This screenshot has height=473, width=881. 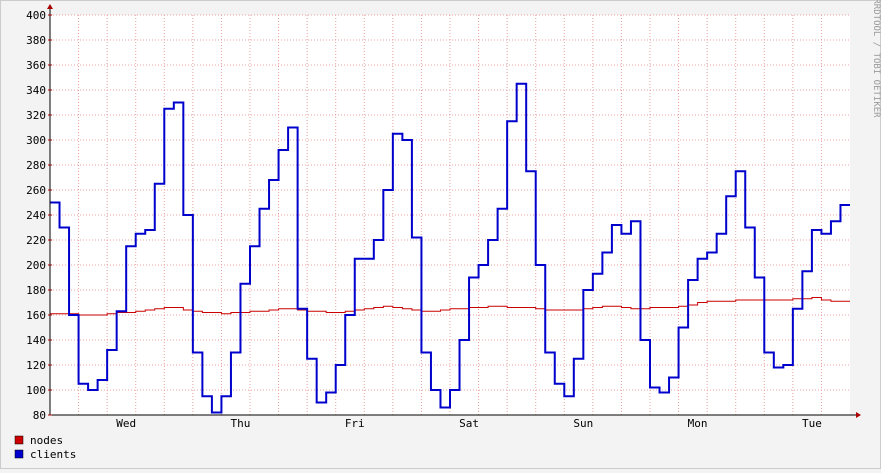 What do you see at coordinates (126, 423) in the screenshot?
I see `x-tick-label: Wed` at bounding box center [126, 423].